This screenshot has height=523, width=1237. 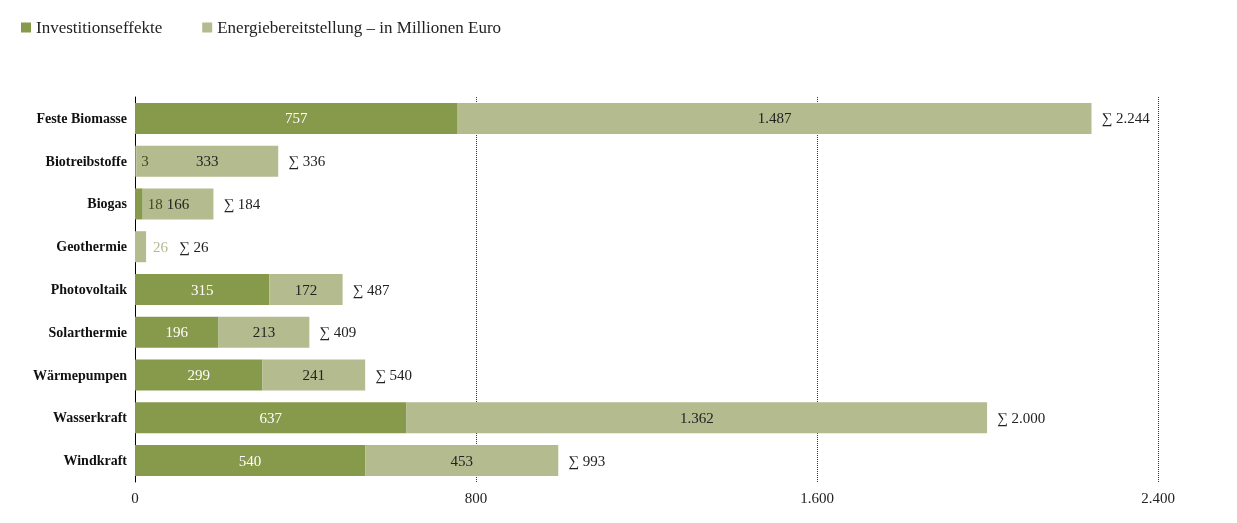 What do you see at coordinates (145, 161) in the screenshot?
I see `data-label: 3` at bounding box center [145, 161].